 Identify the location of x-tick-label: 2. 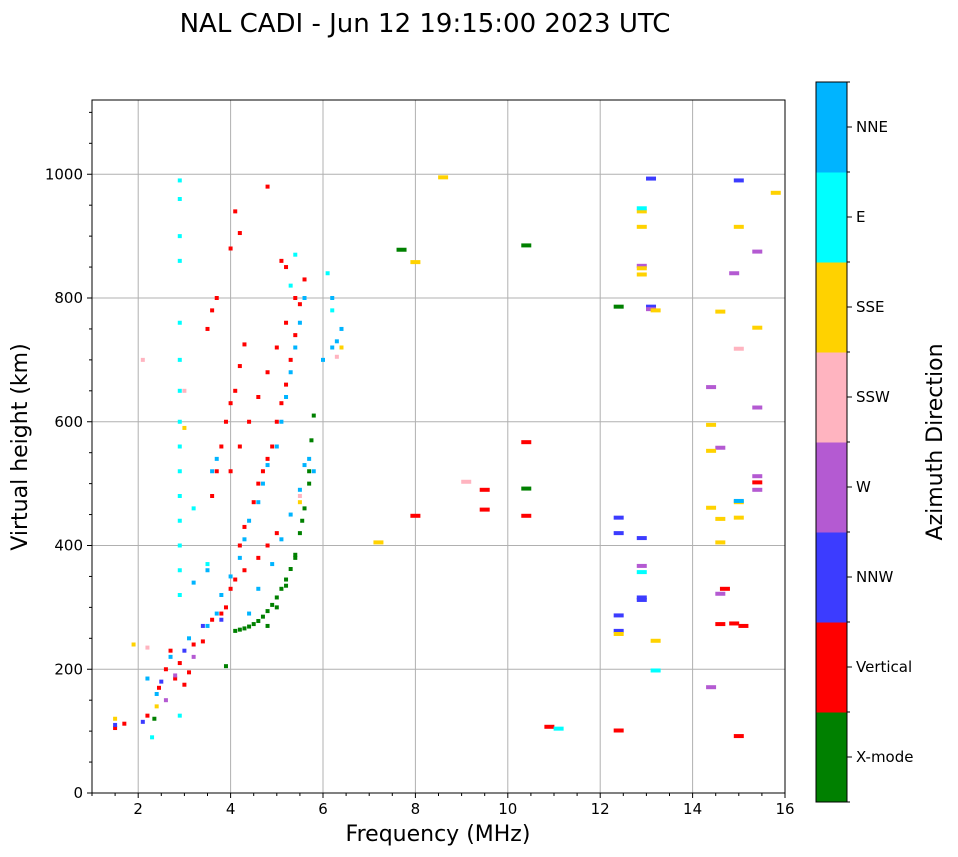
(138, 809).